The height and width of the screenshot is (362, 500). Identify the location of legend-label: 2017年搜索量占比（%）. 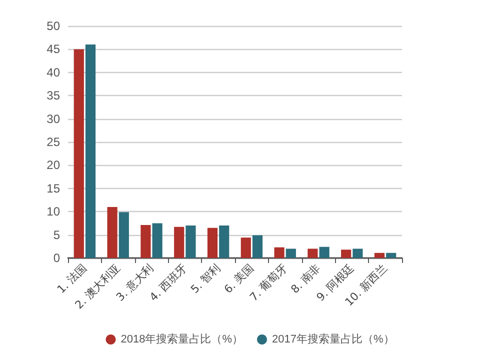
(333, 339).